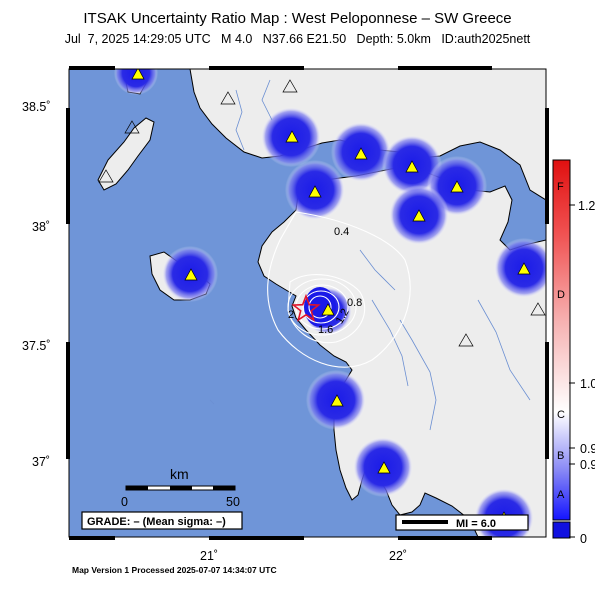 The image size is (595, 610). I want to click on colorbar-label: 1.2, so click(586, 206).